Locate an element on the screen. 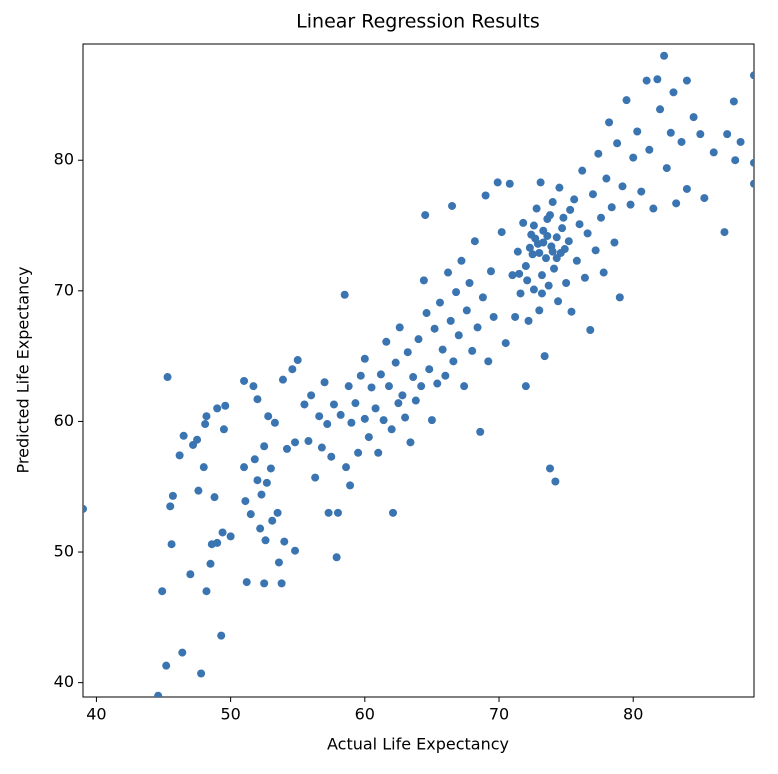  x-tick-label: 50 is located at coordinates (230, 714).